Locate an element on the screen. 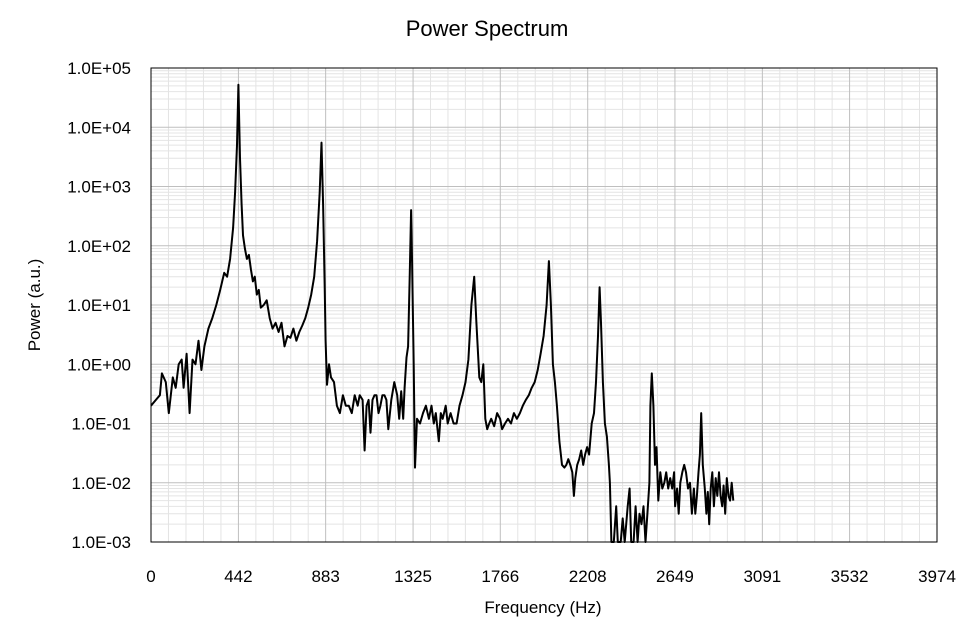 This screenshot has width=976, height=637. y-tick-label: 1.0E+05 is located at coordinates (99, 68).